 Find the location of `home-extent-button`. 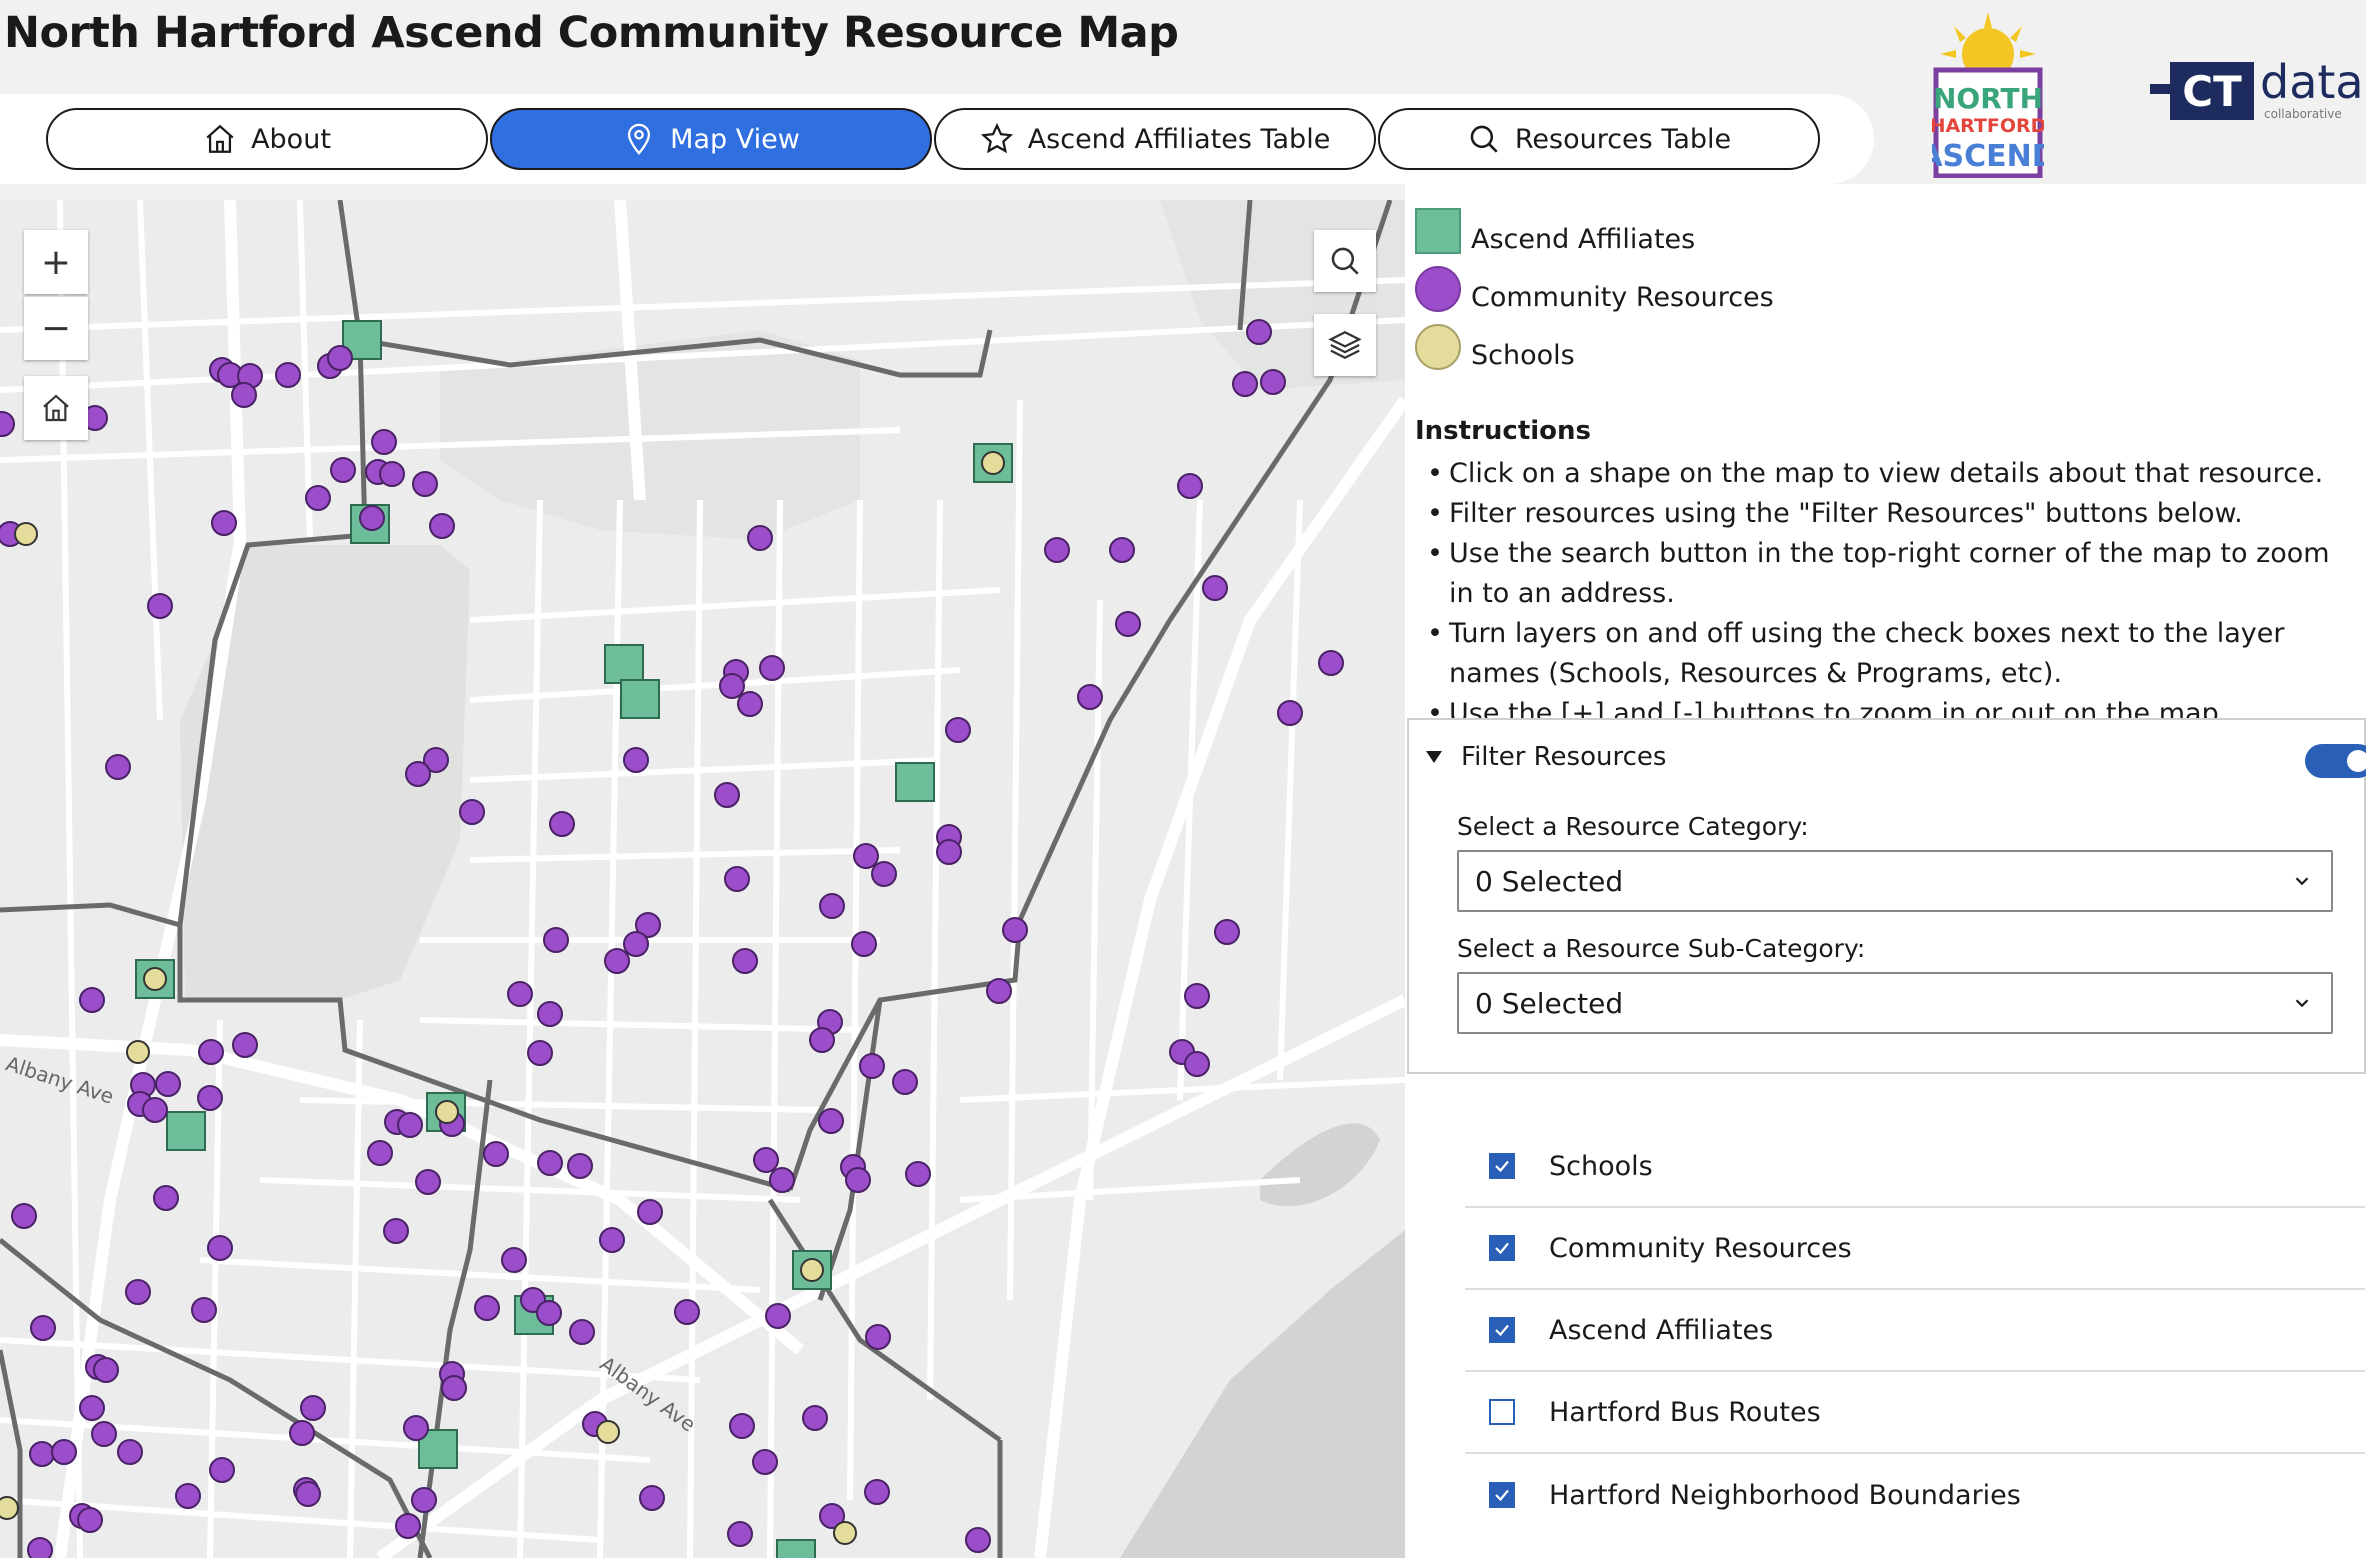

home-extent-button is located at coordinates (56, 408).